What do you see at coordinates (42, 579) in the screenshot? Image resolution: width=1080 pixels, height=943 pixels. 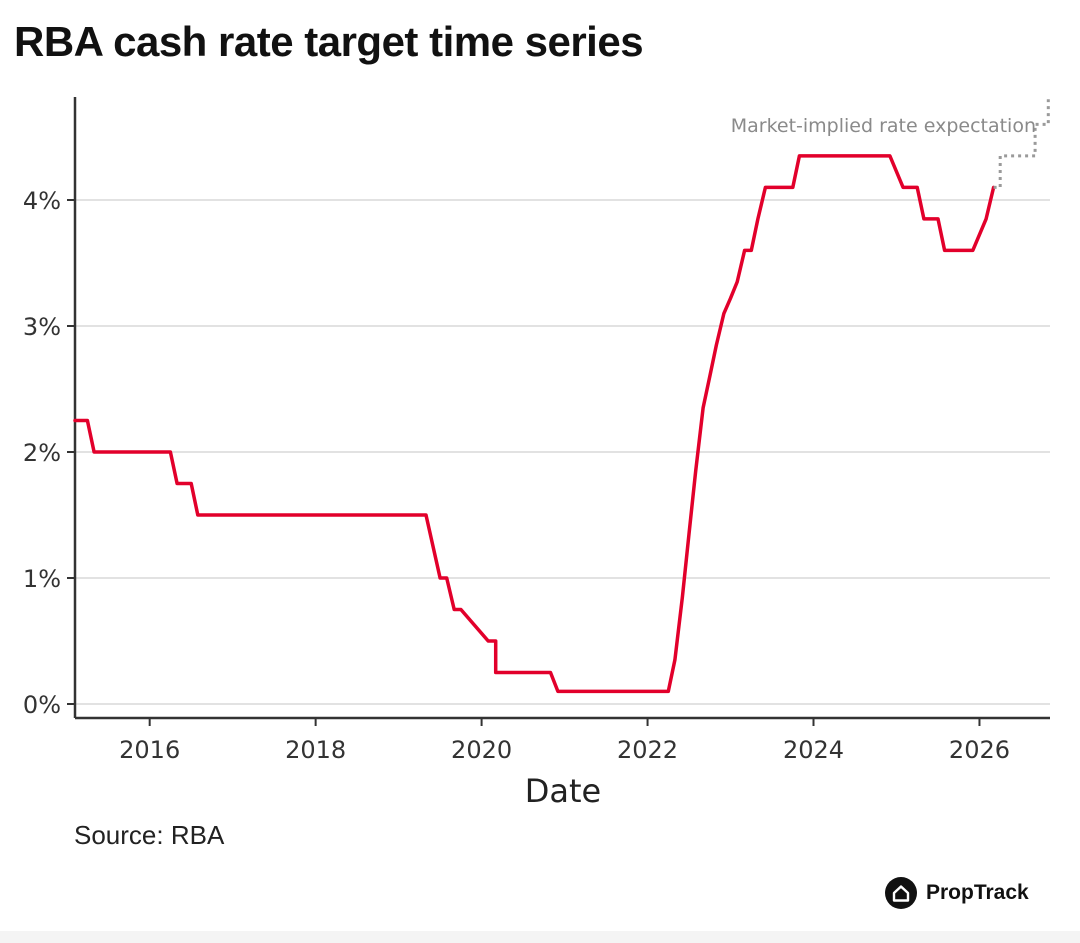 I see `y-tick-label-1: 1%` at bounding box center [42, 579].